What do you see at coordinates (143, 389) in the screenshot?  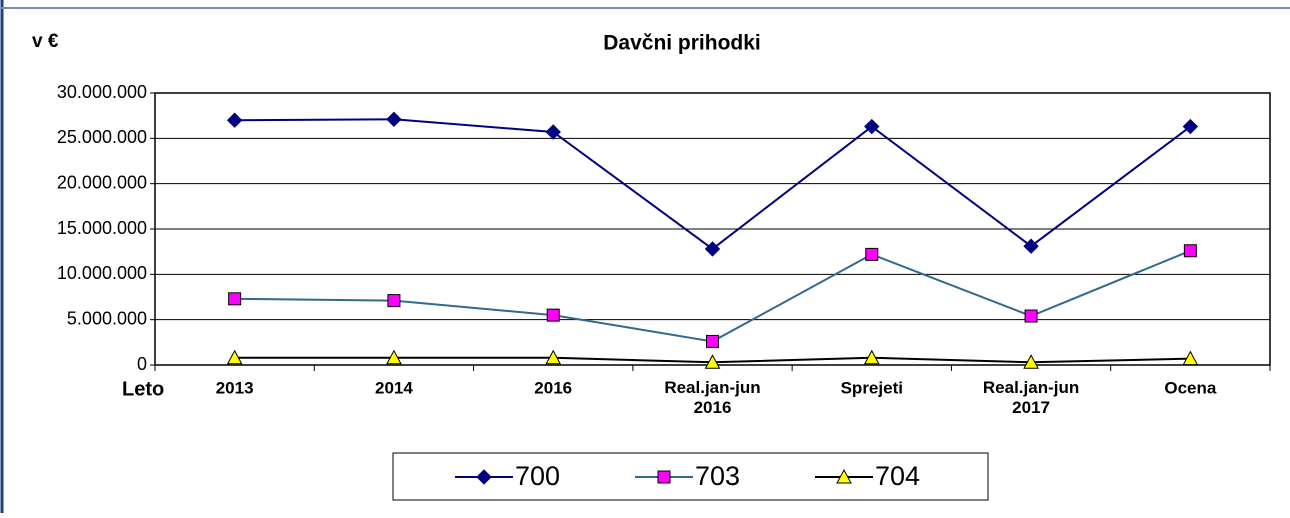 I see `x-axis-label: Leto` at bounding box center [143, 389].